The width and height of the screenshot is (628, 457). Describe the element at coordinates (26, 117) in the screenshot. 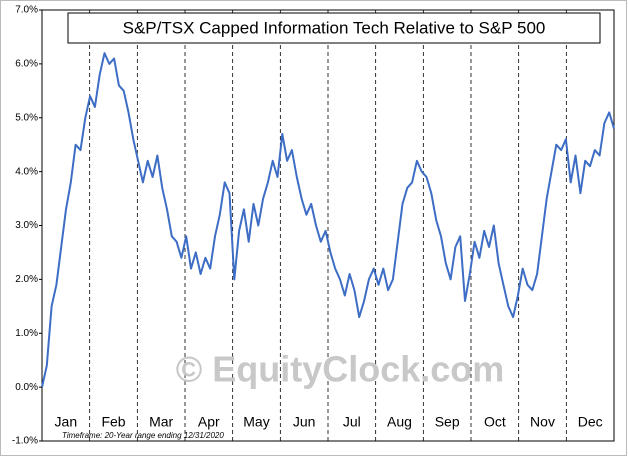

I see `y-tick-label: 5.0%` at that location.